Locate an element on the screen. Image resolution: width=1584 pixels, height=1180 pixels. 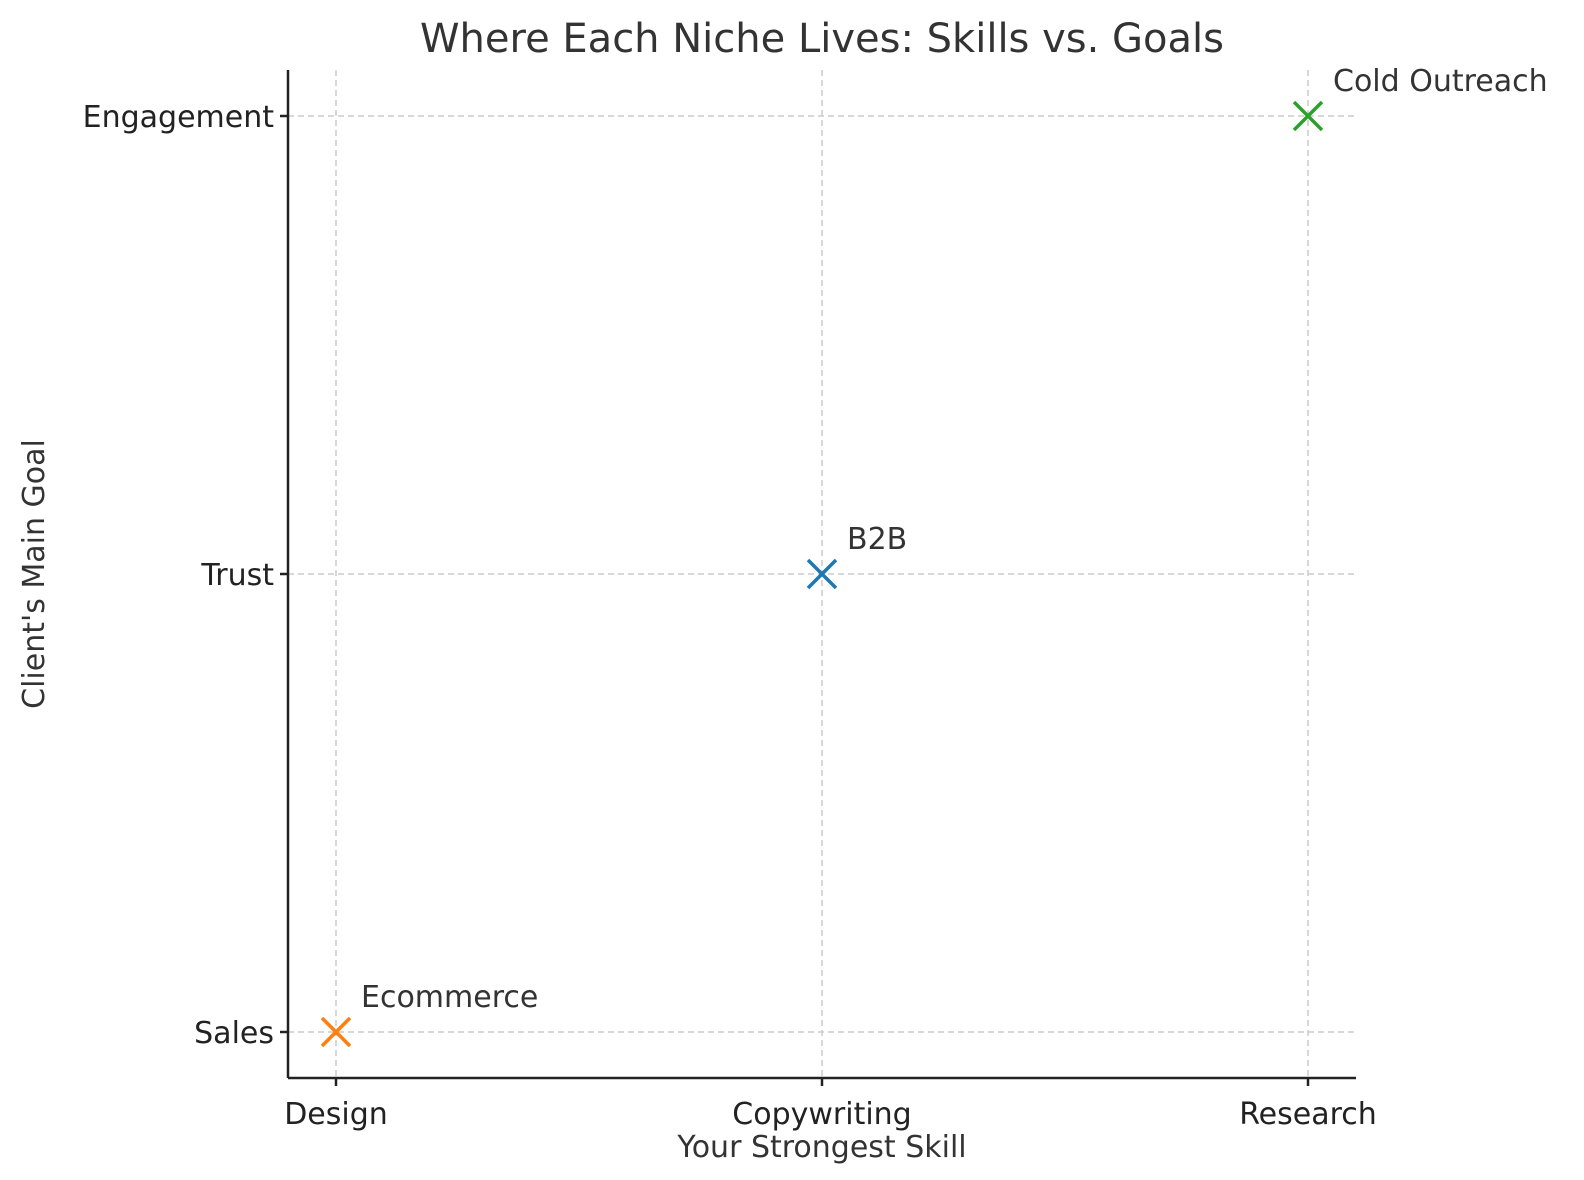
y-axis-label: Client's Main Goal is located at coordinates (34, 574).